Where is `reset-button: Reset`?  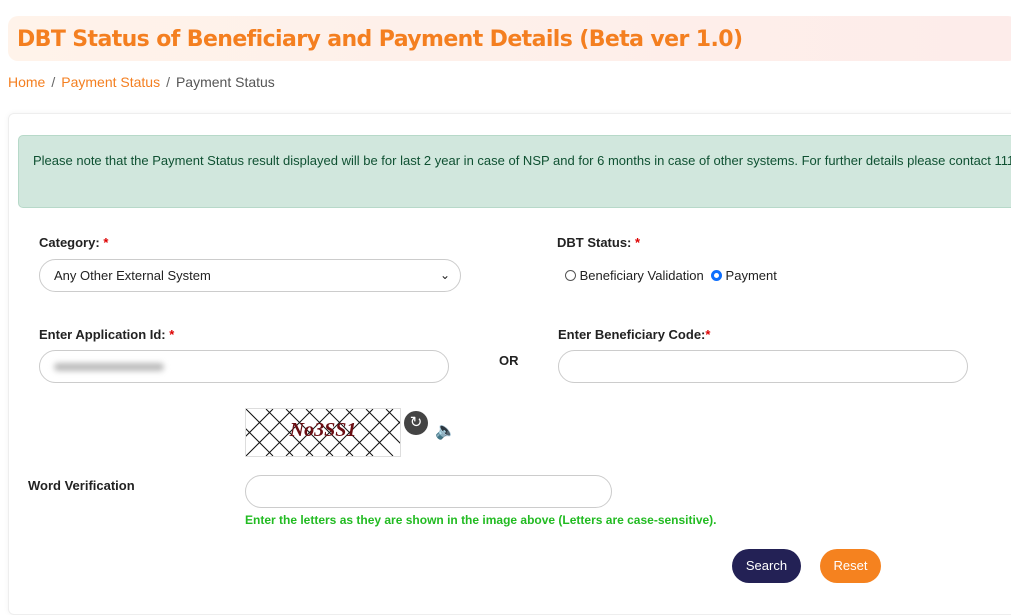 reset-button: Reset is located at coordinates (850, 566).